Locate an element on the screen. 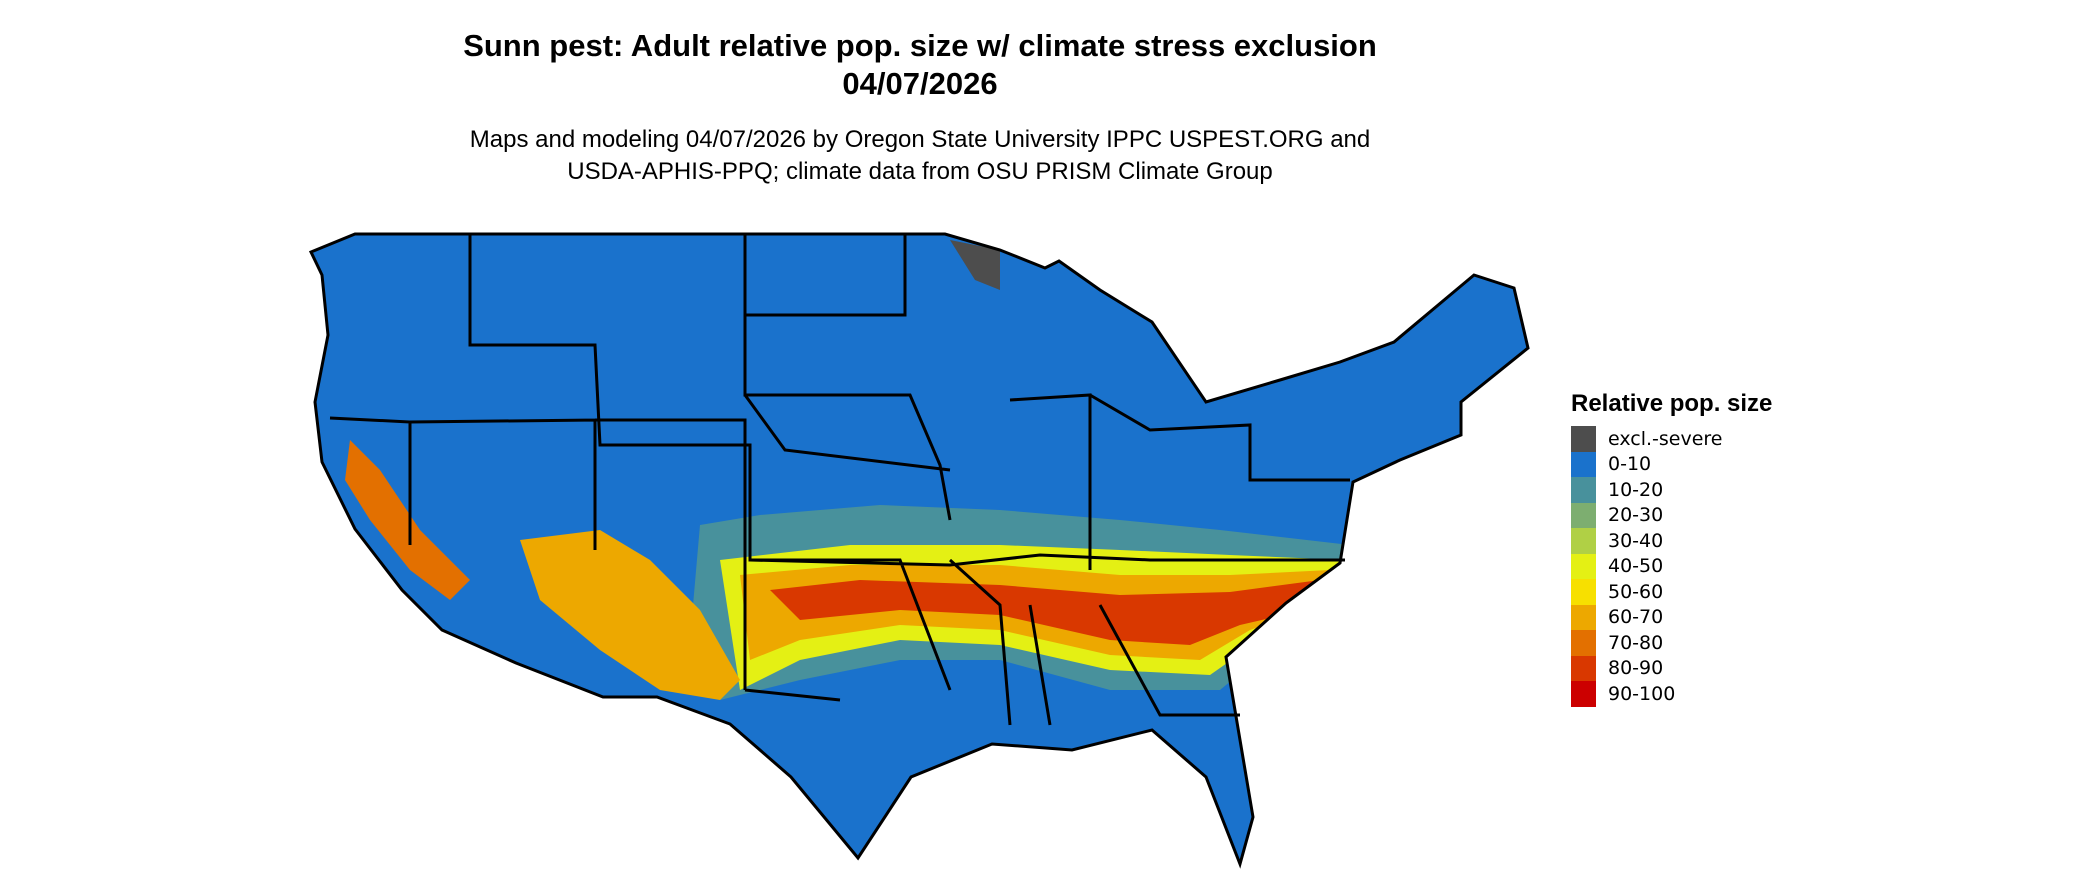  region-excl-severe is located at coordinates (975, 265).